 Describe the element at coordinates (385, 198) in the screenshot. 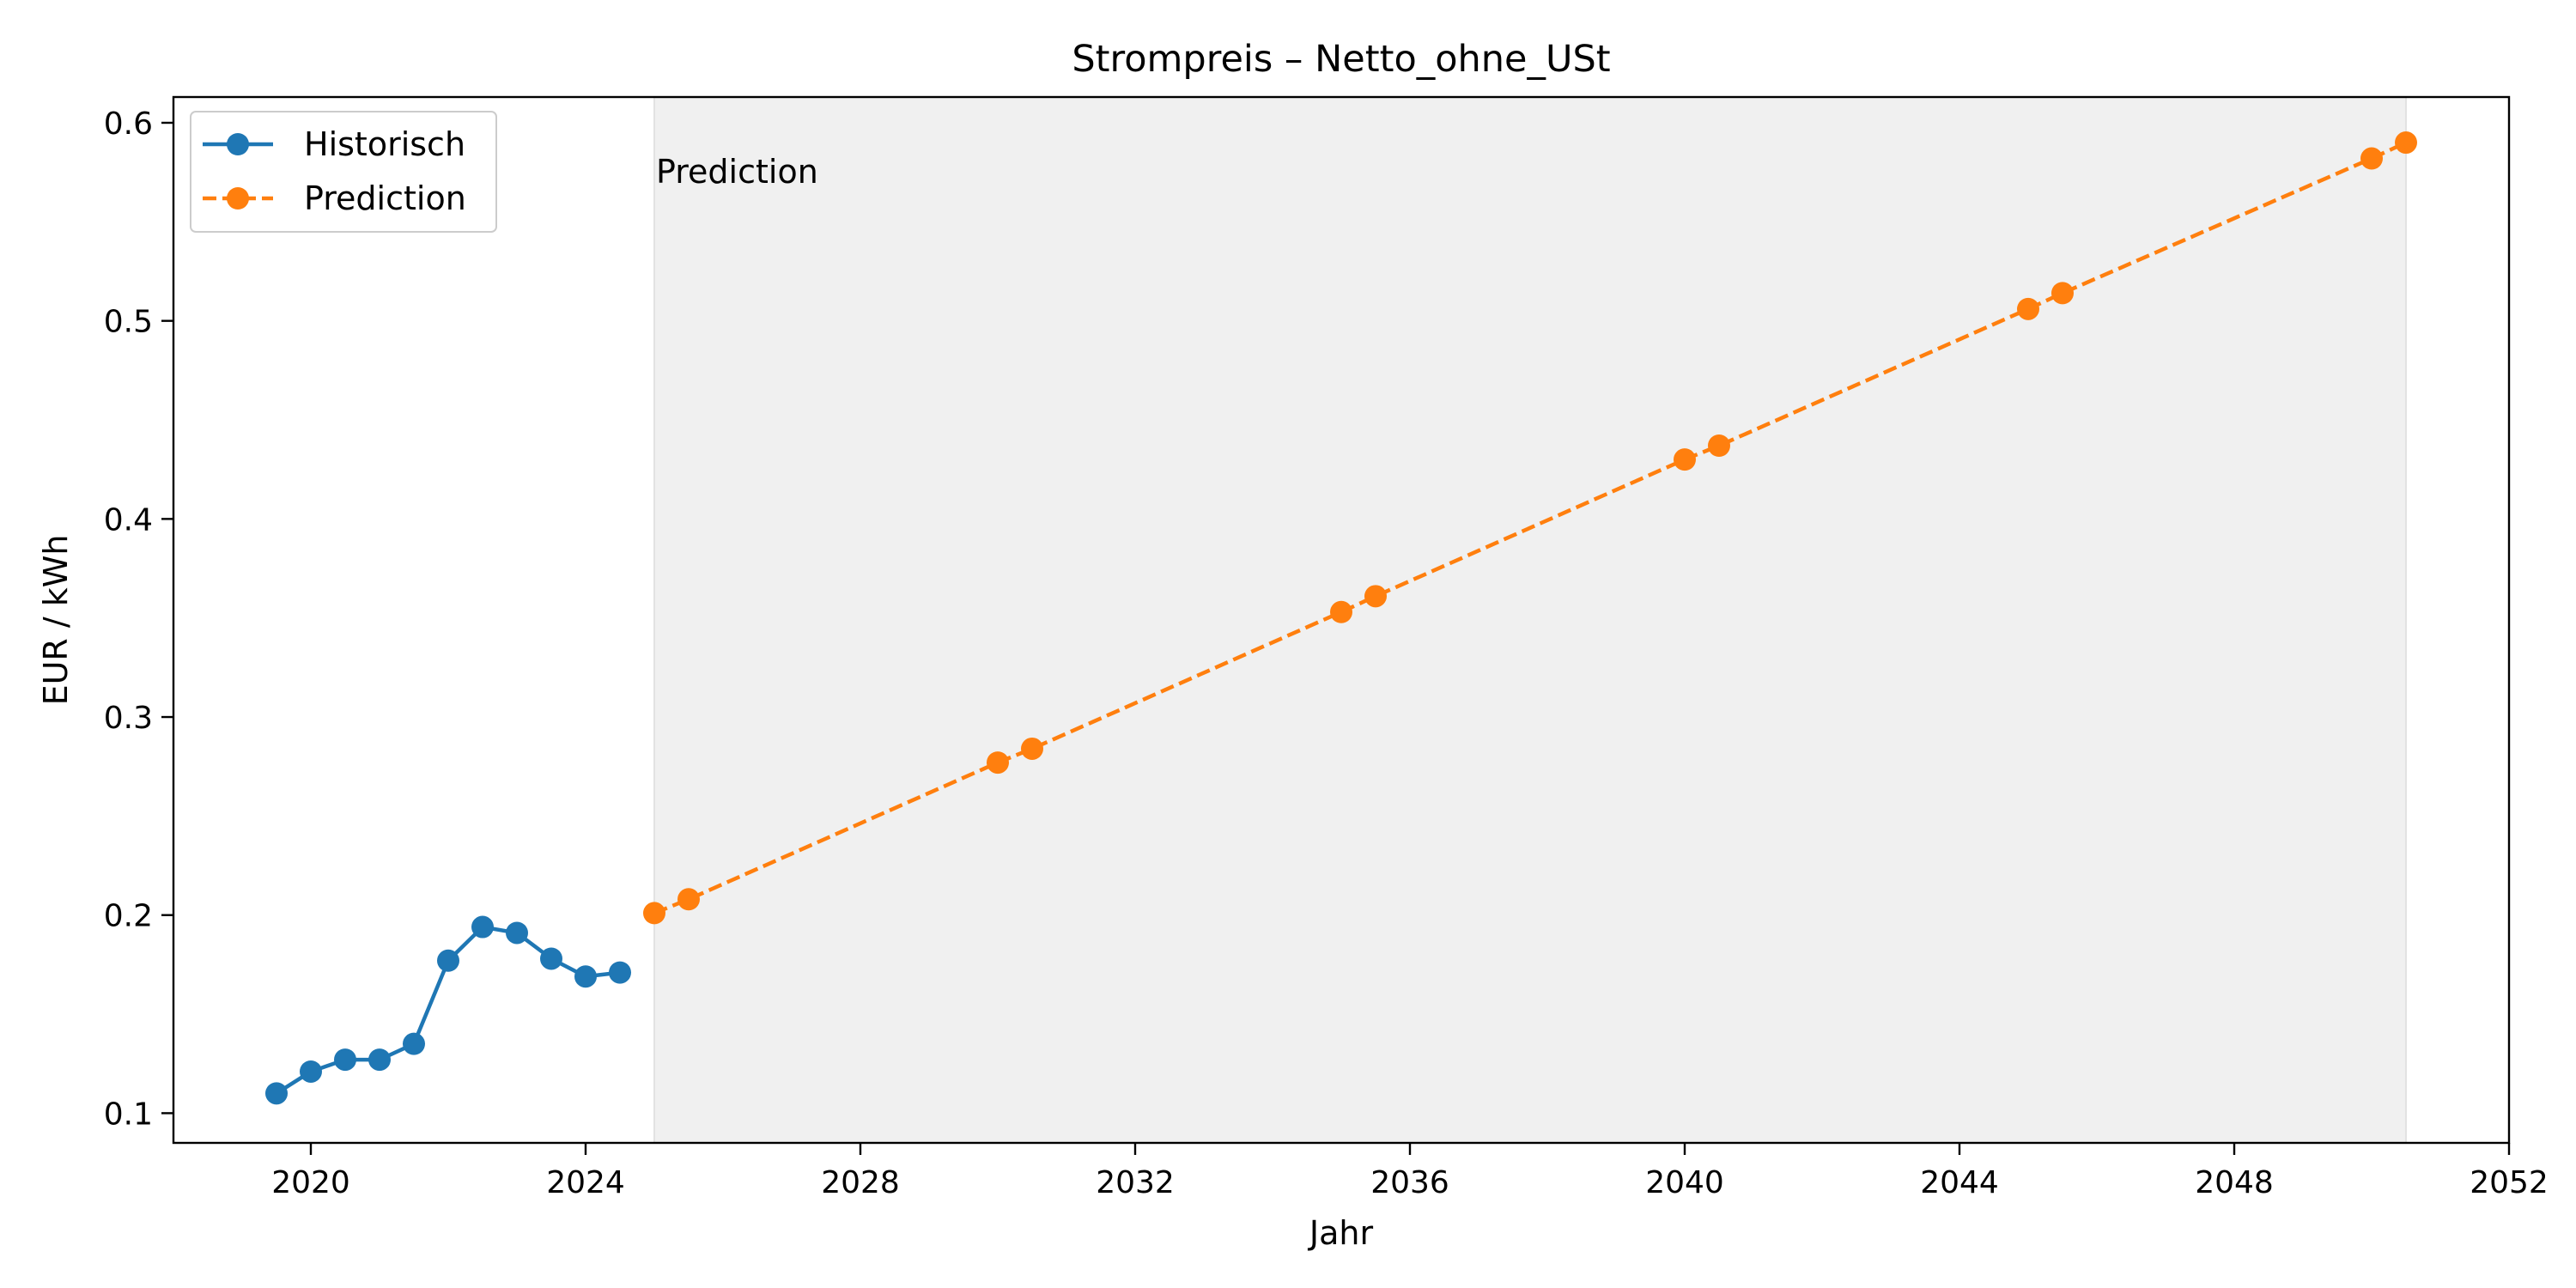

I see `legend-entry-2: Prediction` at that location.